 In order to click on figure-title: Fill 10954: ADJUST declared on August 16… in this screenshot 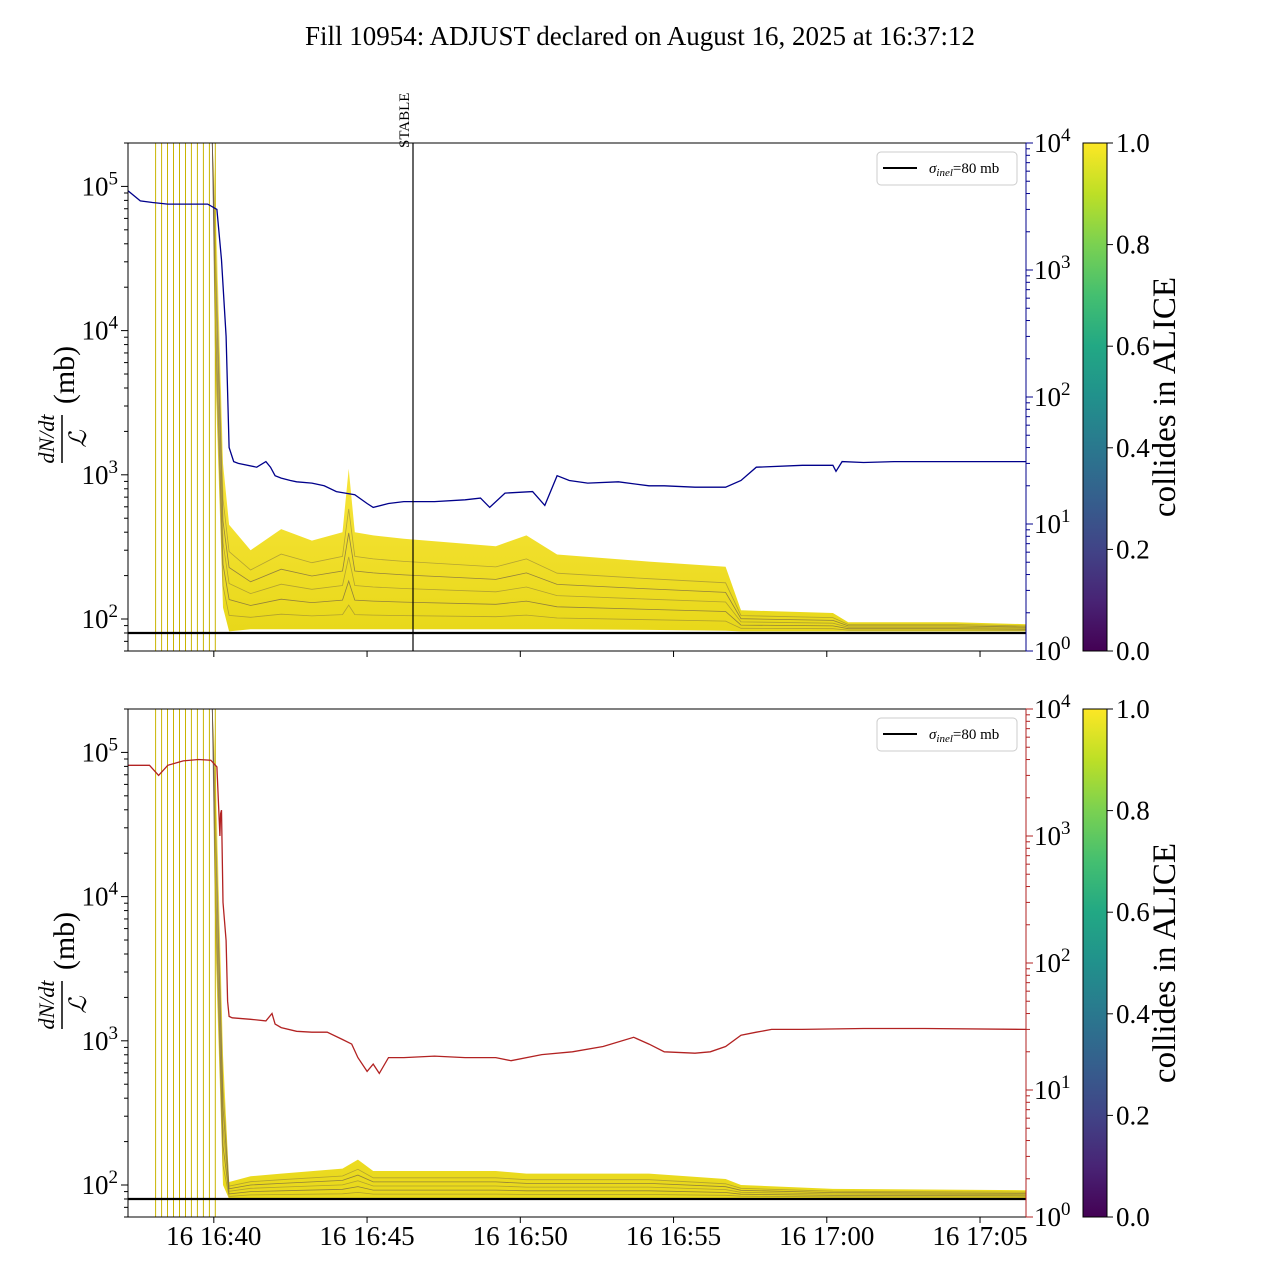, I will do `click(640, 36)`.